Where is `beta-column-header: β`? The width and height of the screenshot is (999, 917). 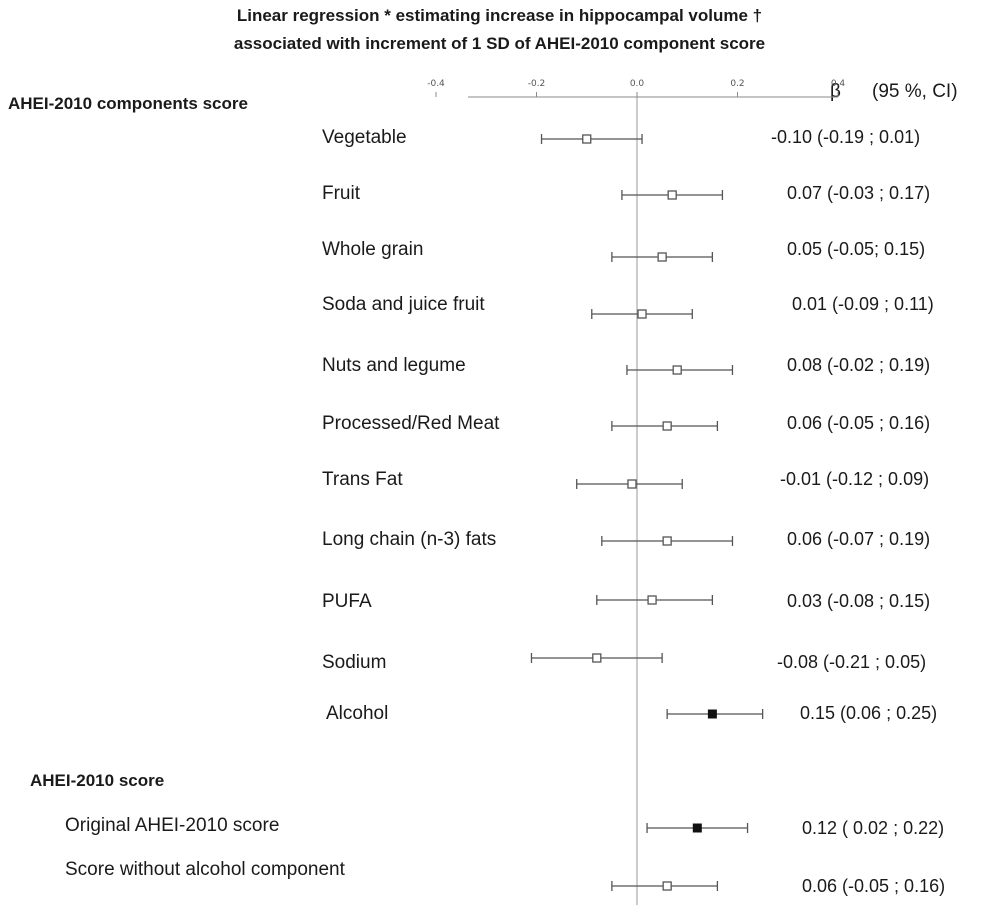 beta-column-header: β is located at coordinates (835, 91).